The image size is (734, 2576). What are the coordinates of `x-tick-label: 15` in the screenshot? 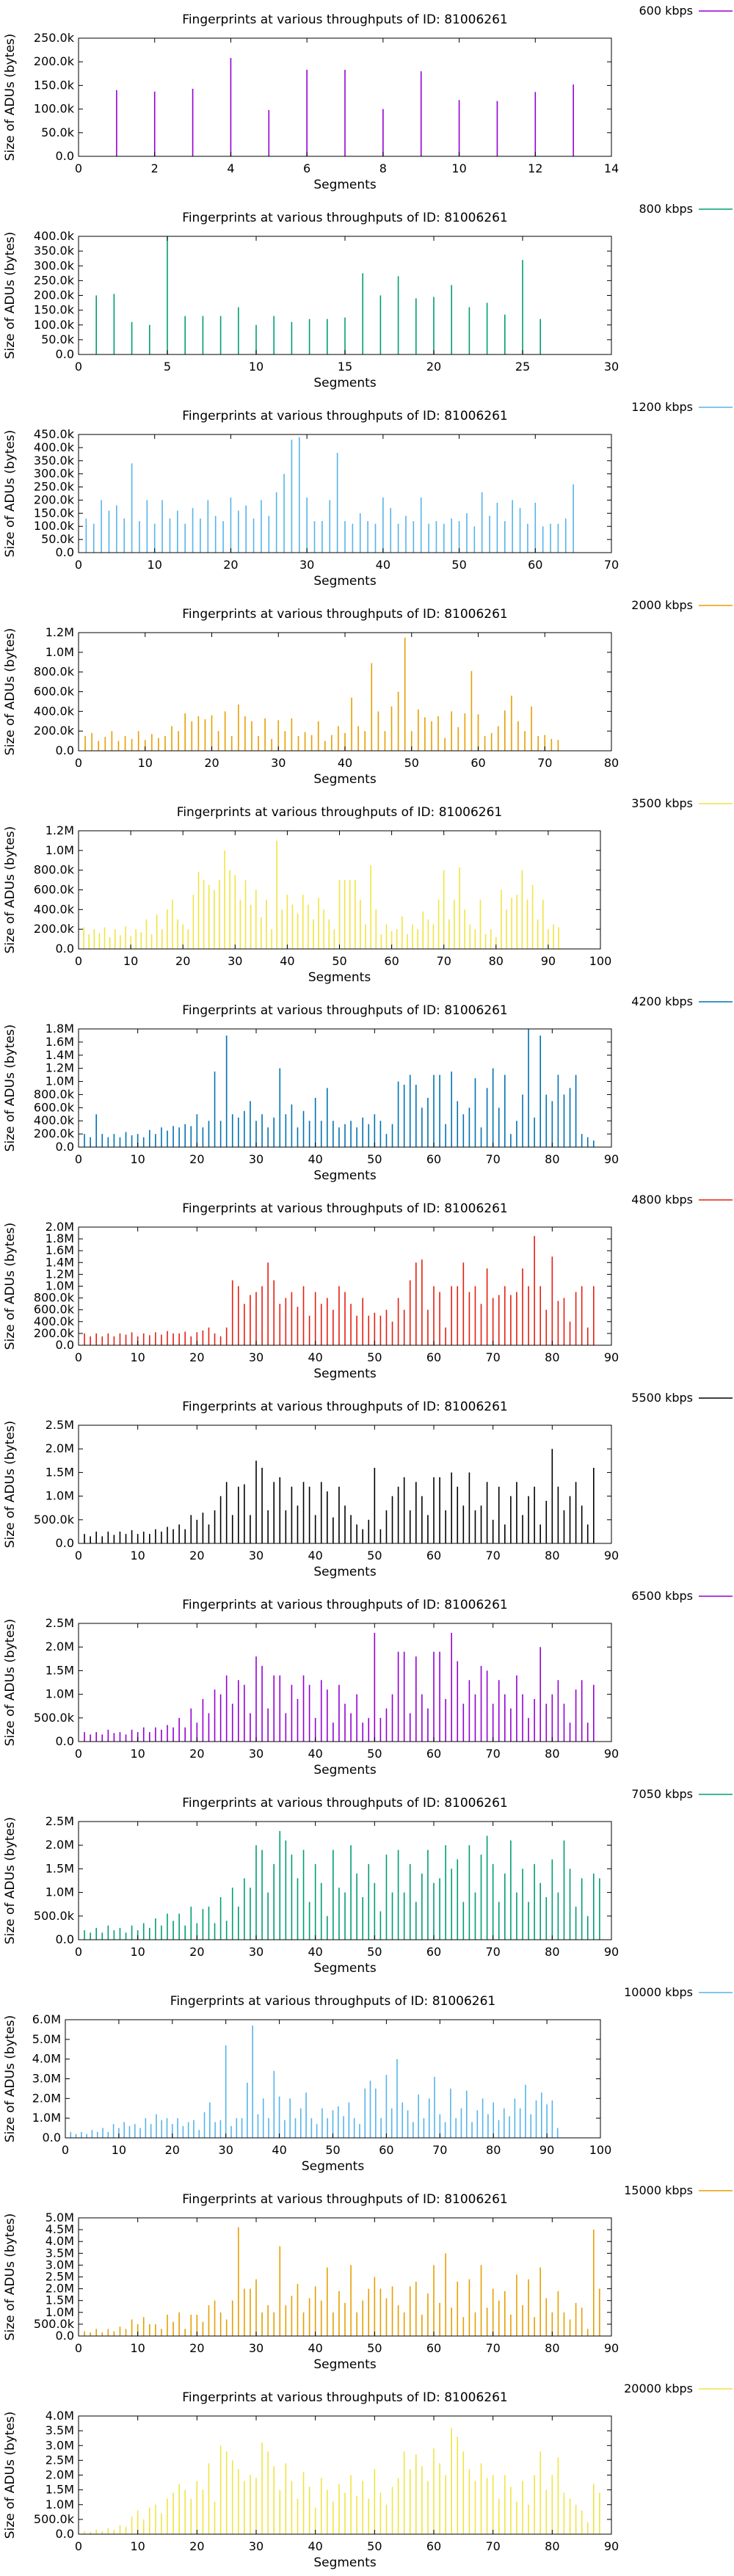 It's located at (345, 367).